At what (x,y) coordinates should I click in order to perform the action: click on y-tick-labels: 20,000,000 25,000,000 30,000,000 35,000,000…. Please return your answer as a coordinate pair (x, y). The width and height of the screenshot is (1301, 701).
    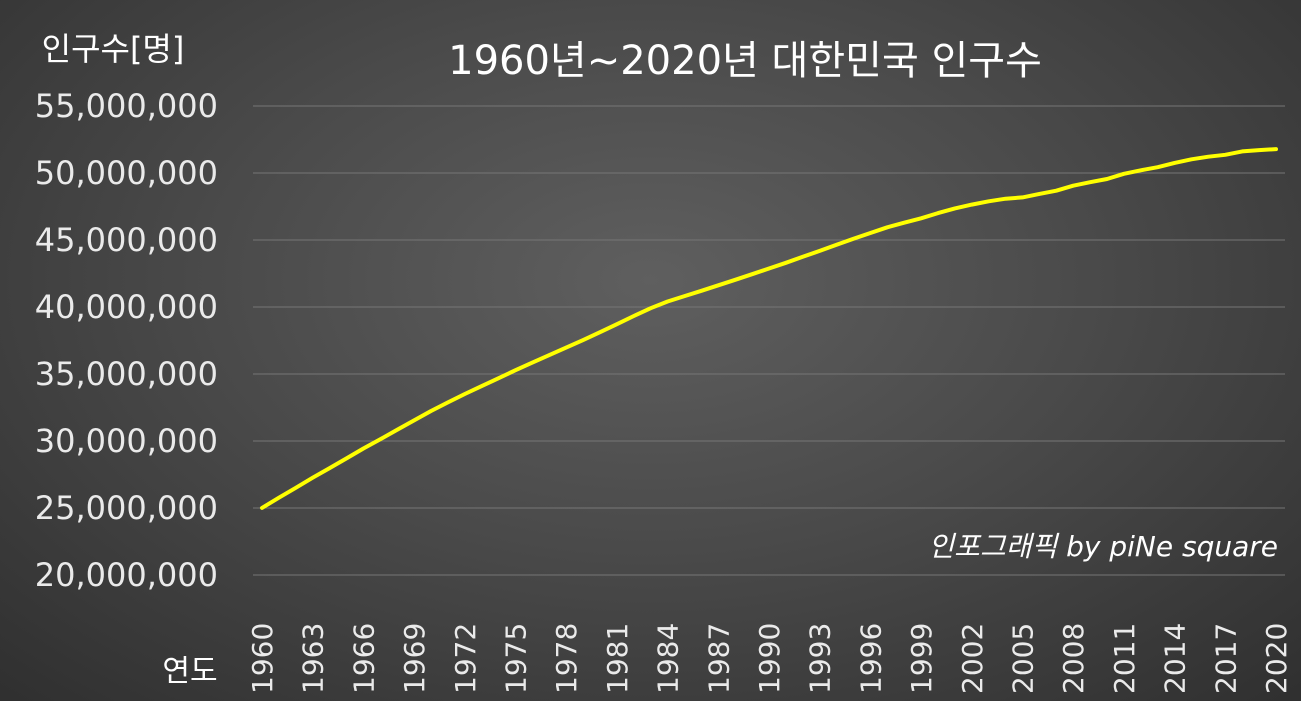
    Looking at the image, I should click on (126, 340).